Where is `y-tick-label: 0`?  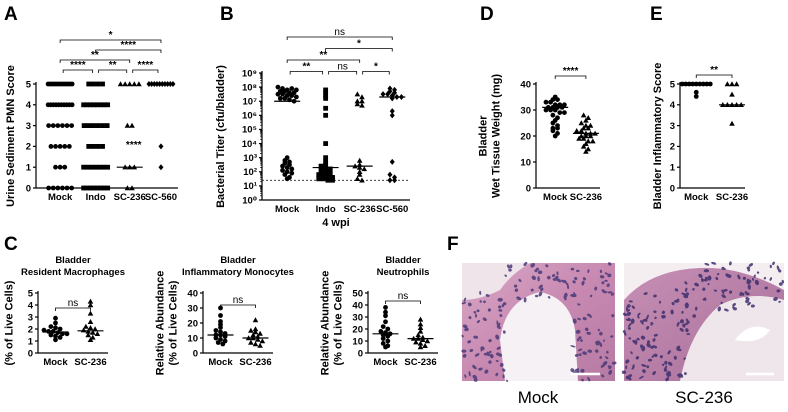
y-tick-label: 0 is located at coordinates (528, 188).